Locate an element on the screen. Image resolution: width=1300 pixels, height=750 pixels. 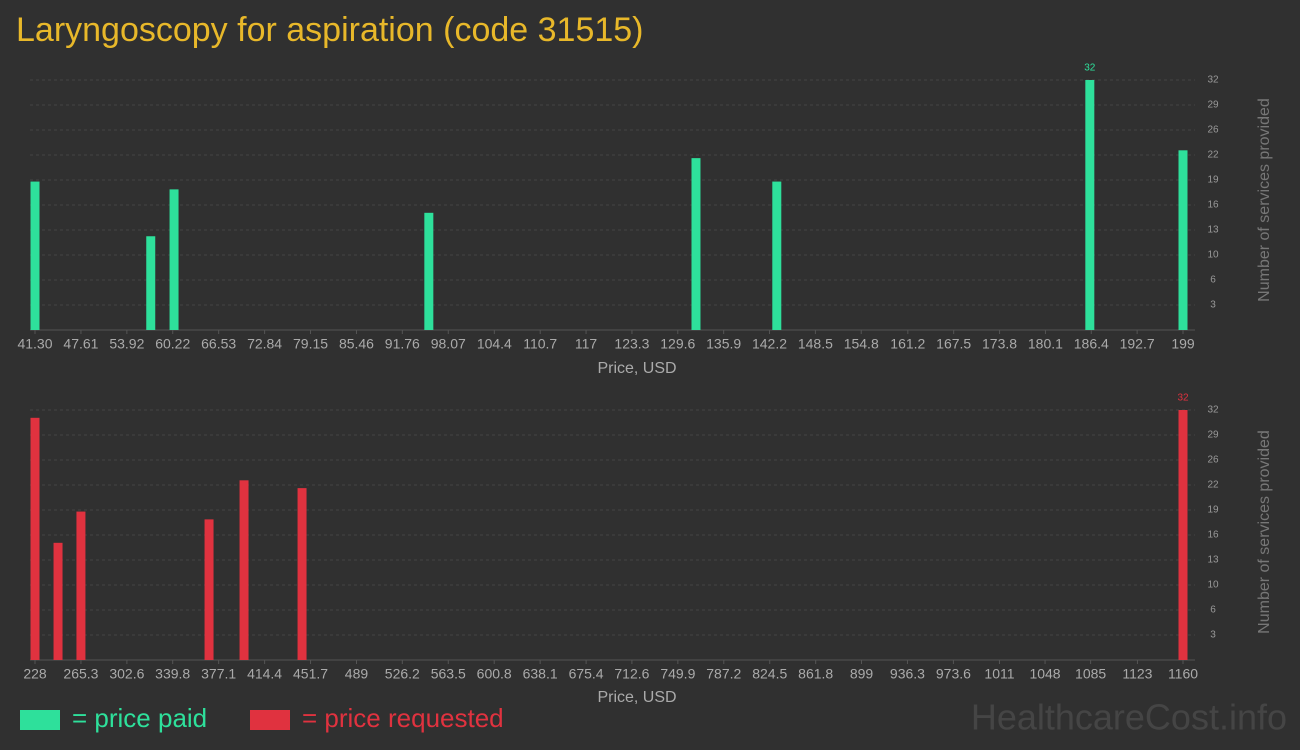
x-tick-label: 1123 is located at coordinates (1137, 674).